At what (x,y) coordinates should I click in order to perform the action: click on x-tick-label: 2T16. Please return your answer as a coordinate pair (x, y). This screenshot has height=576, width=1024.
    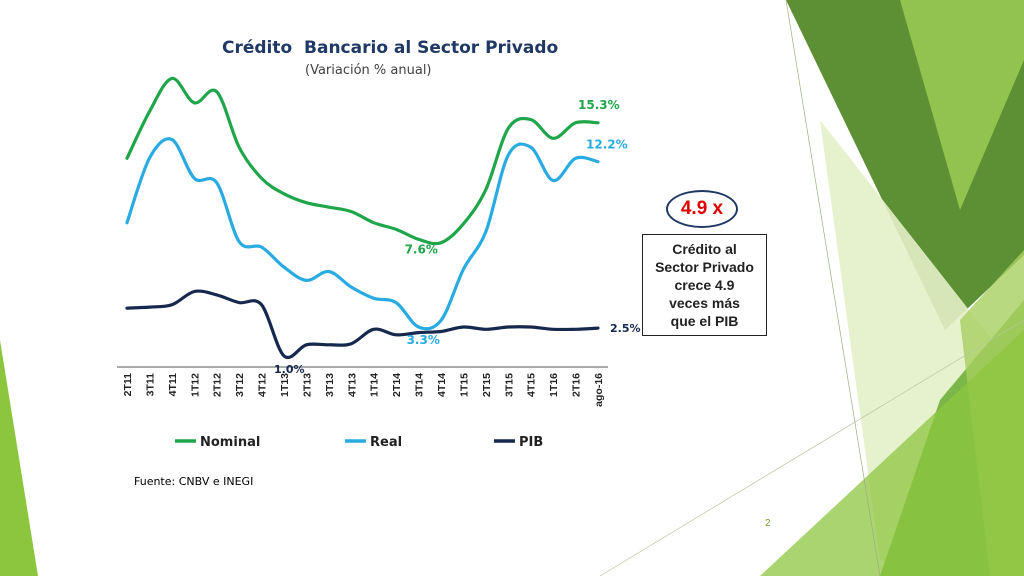
    Looking at the image, I should click on (577, 385).